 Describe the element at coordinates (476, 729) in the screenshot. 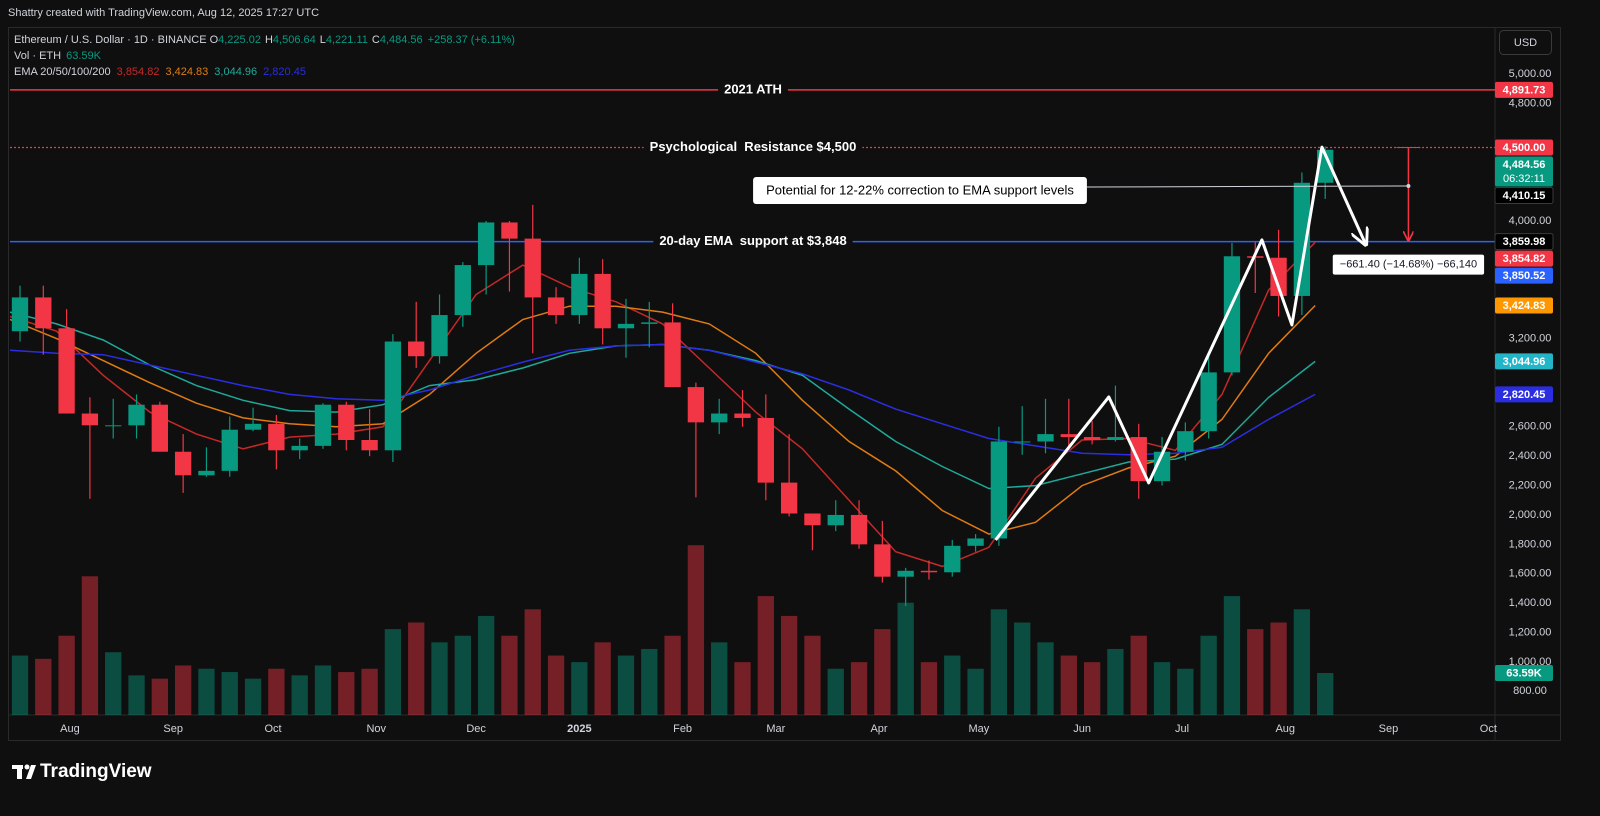

I see `x-tick-label: Dec` at that location.